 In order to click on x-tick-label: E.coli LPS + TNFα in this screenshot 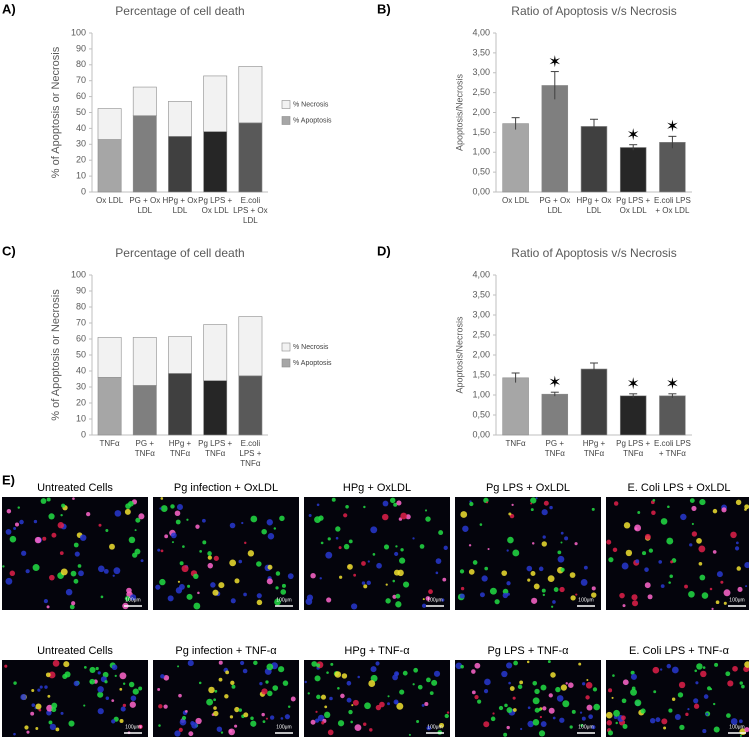, I will do `click(250, 453)`.